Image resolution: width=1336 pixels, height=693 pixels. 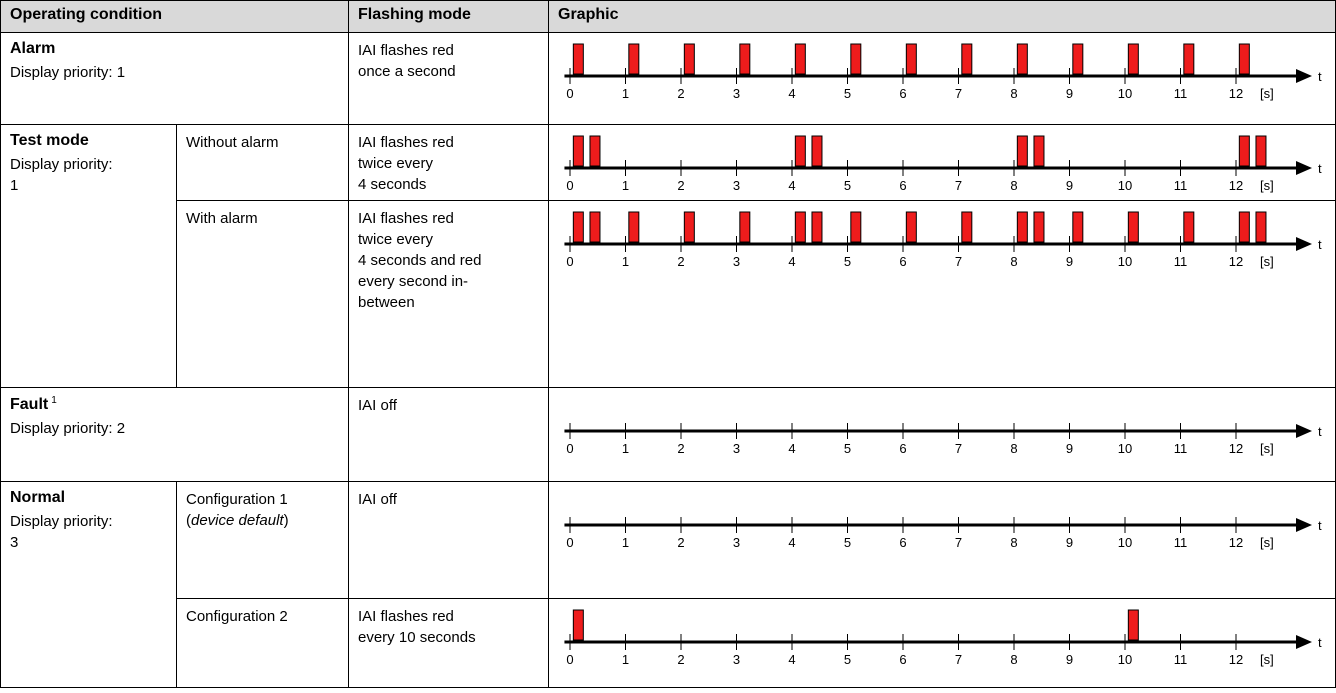 What do you see at coordinates (29, 404) in the screenshot?
I see `condition-title: Fault` at bounding box center [29, 404].